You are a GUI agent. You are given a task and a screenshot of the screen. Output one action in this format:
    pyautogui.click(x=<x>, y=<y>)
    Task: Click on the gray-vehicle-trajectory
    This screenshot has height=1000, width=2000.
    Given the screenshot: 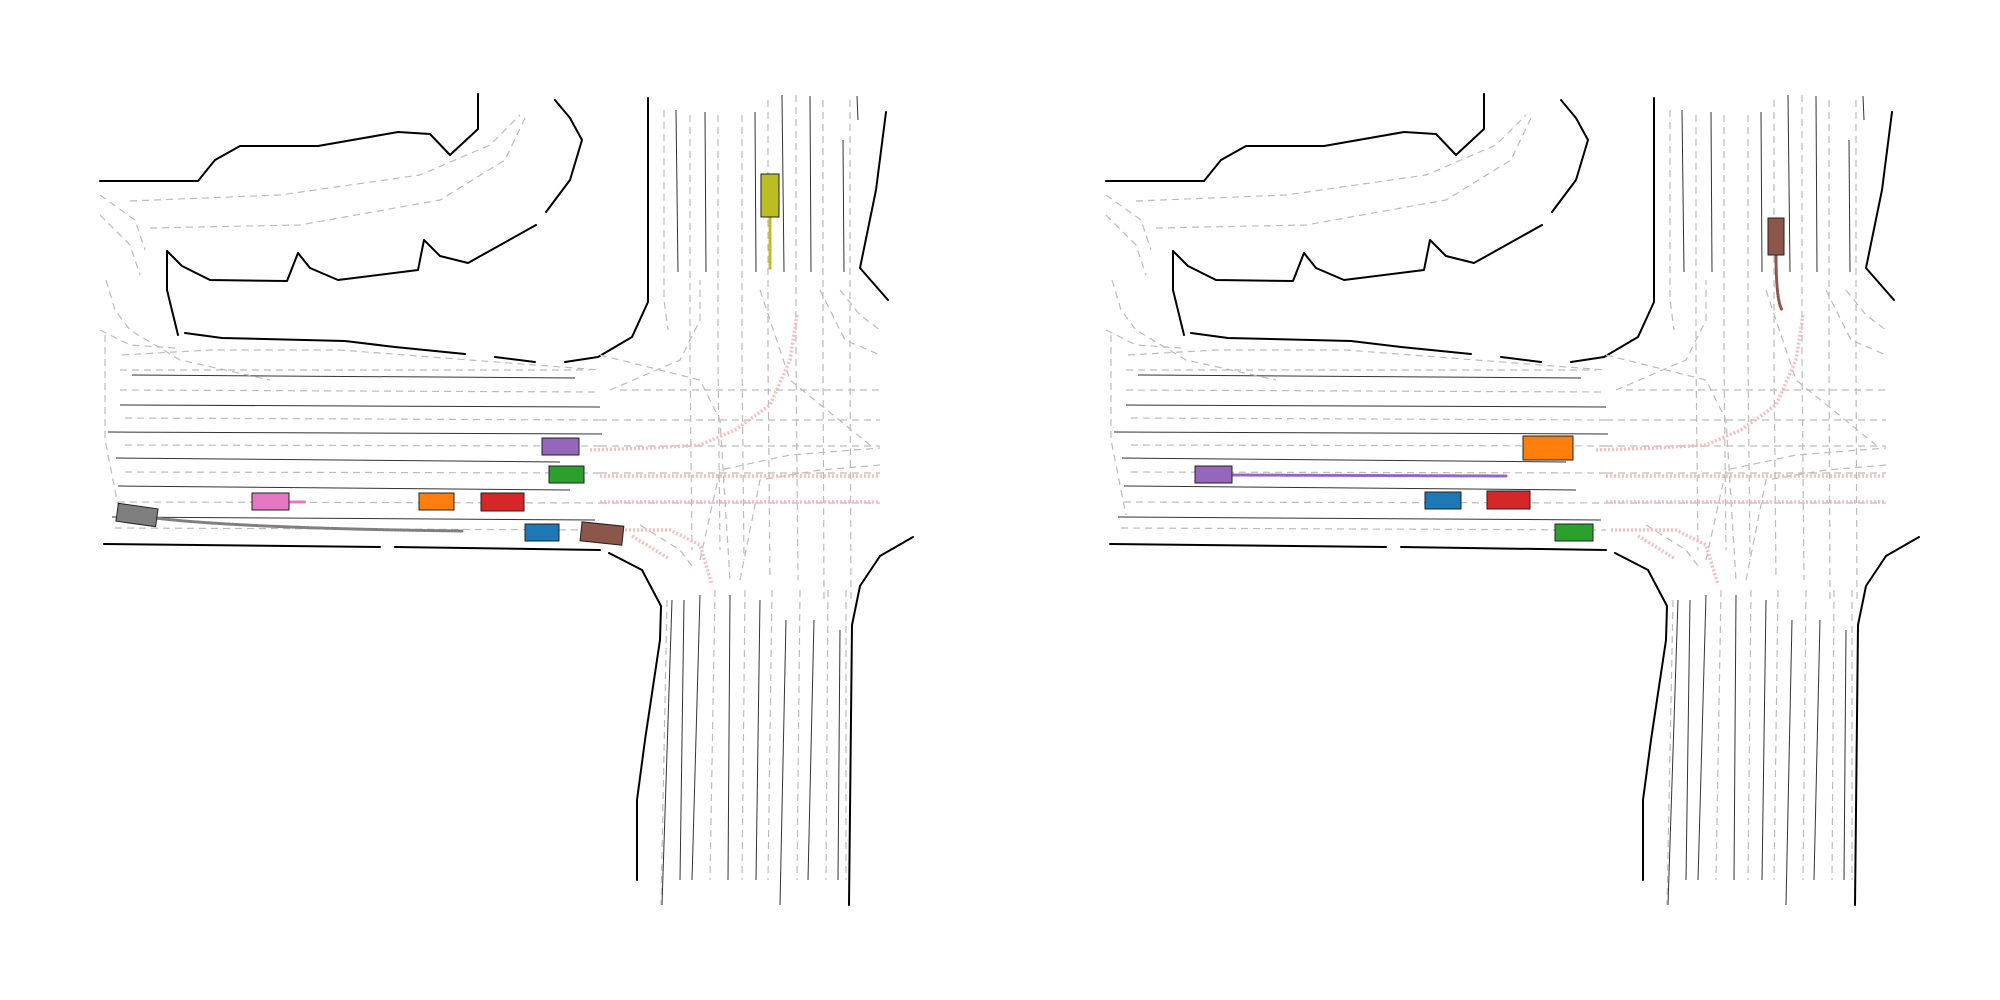 What is the action you would take?
    pyautogui.click(x=301, y=523)
    